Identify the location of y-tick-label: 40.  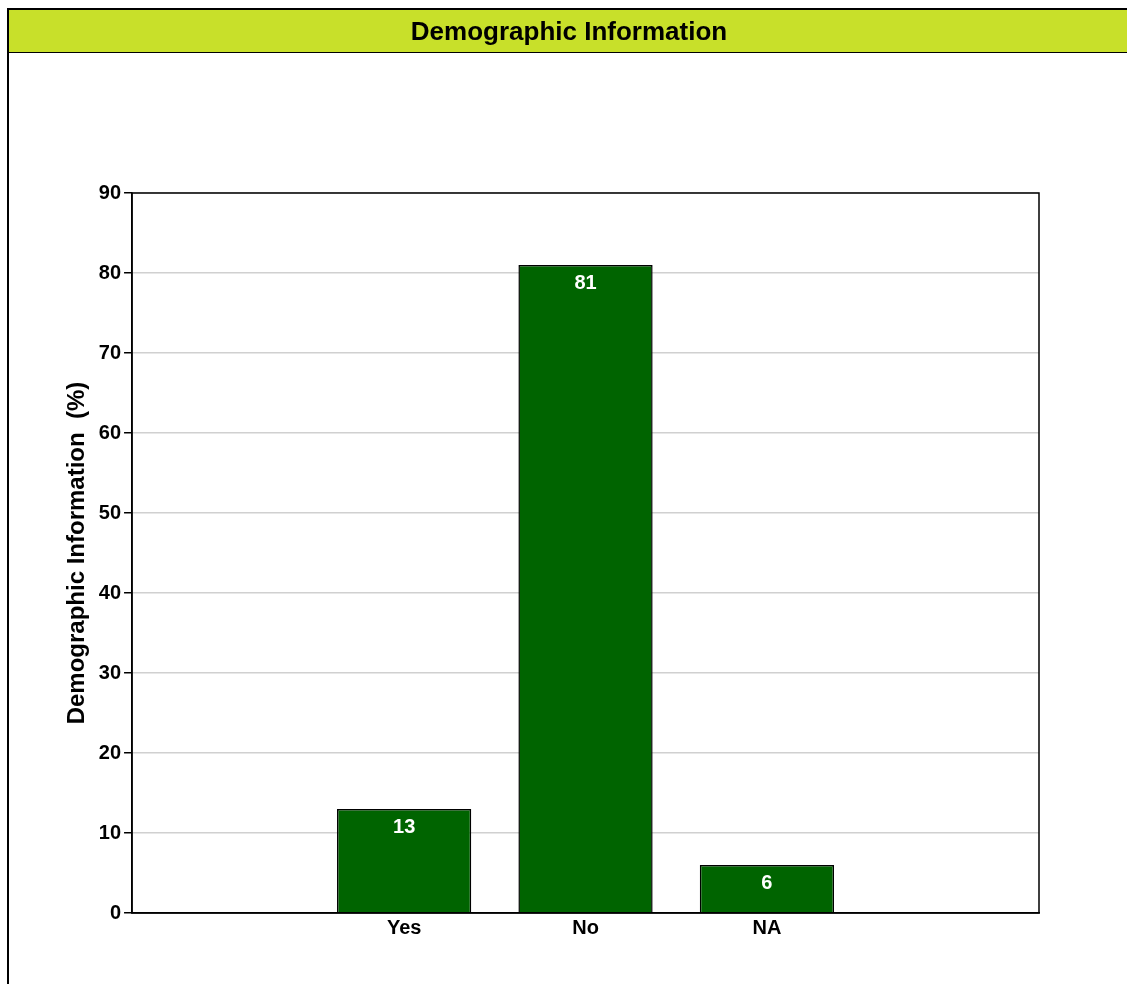
(110, 591).